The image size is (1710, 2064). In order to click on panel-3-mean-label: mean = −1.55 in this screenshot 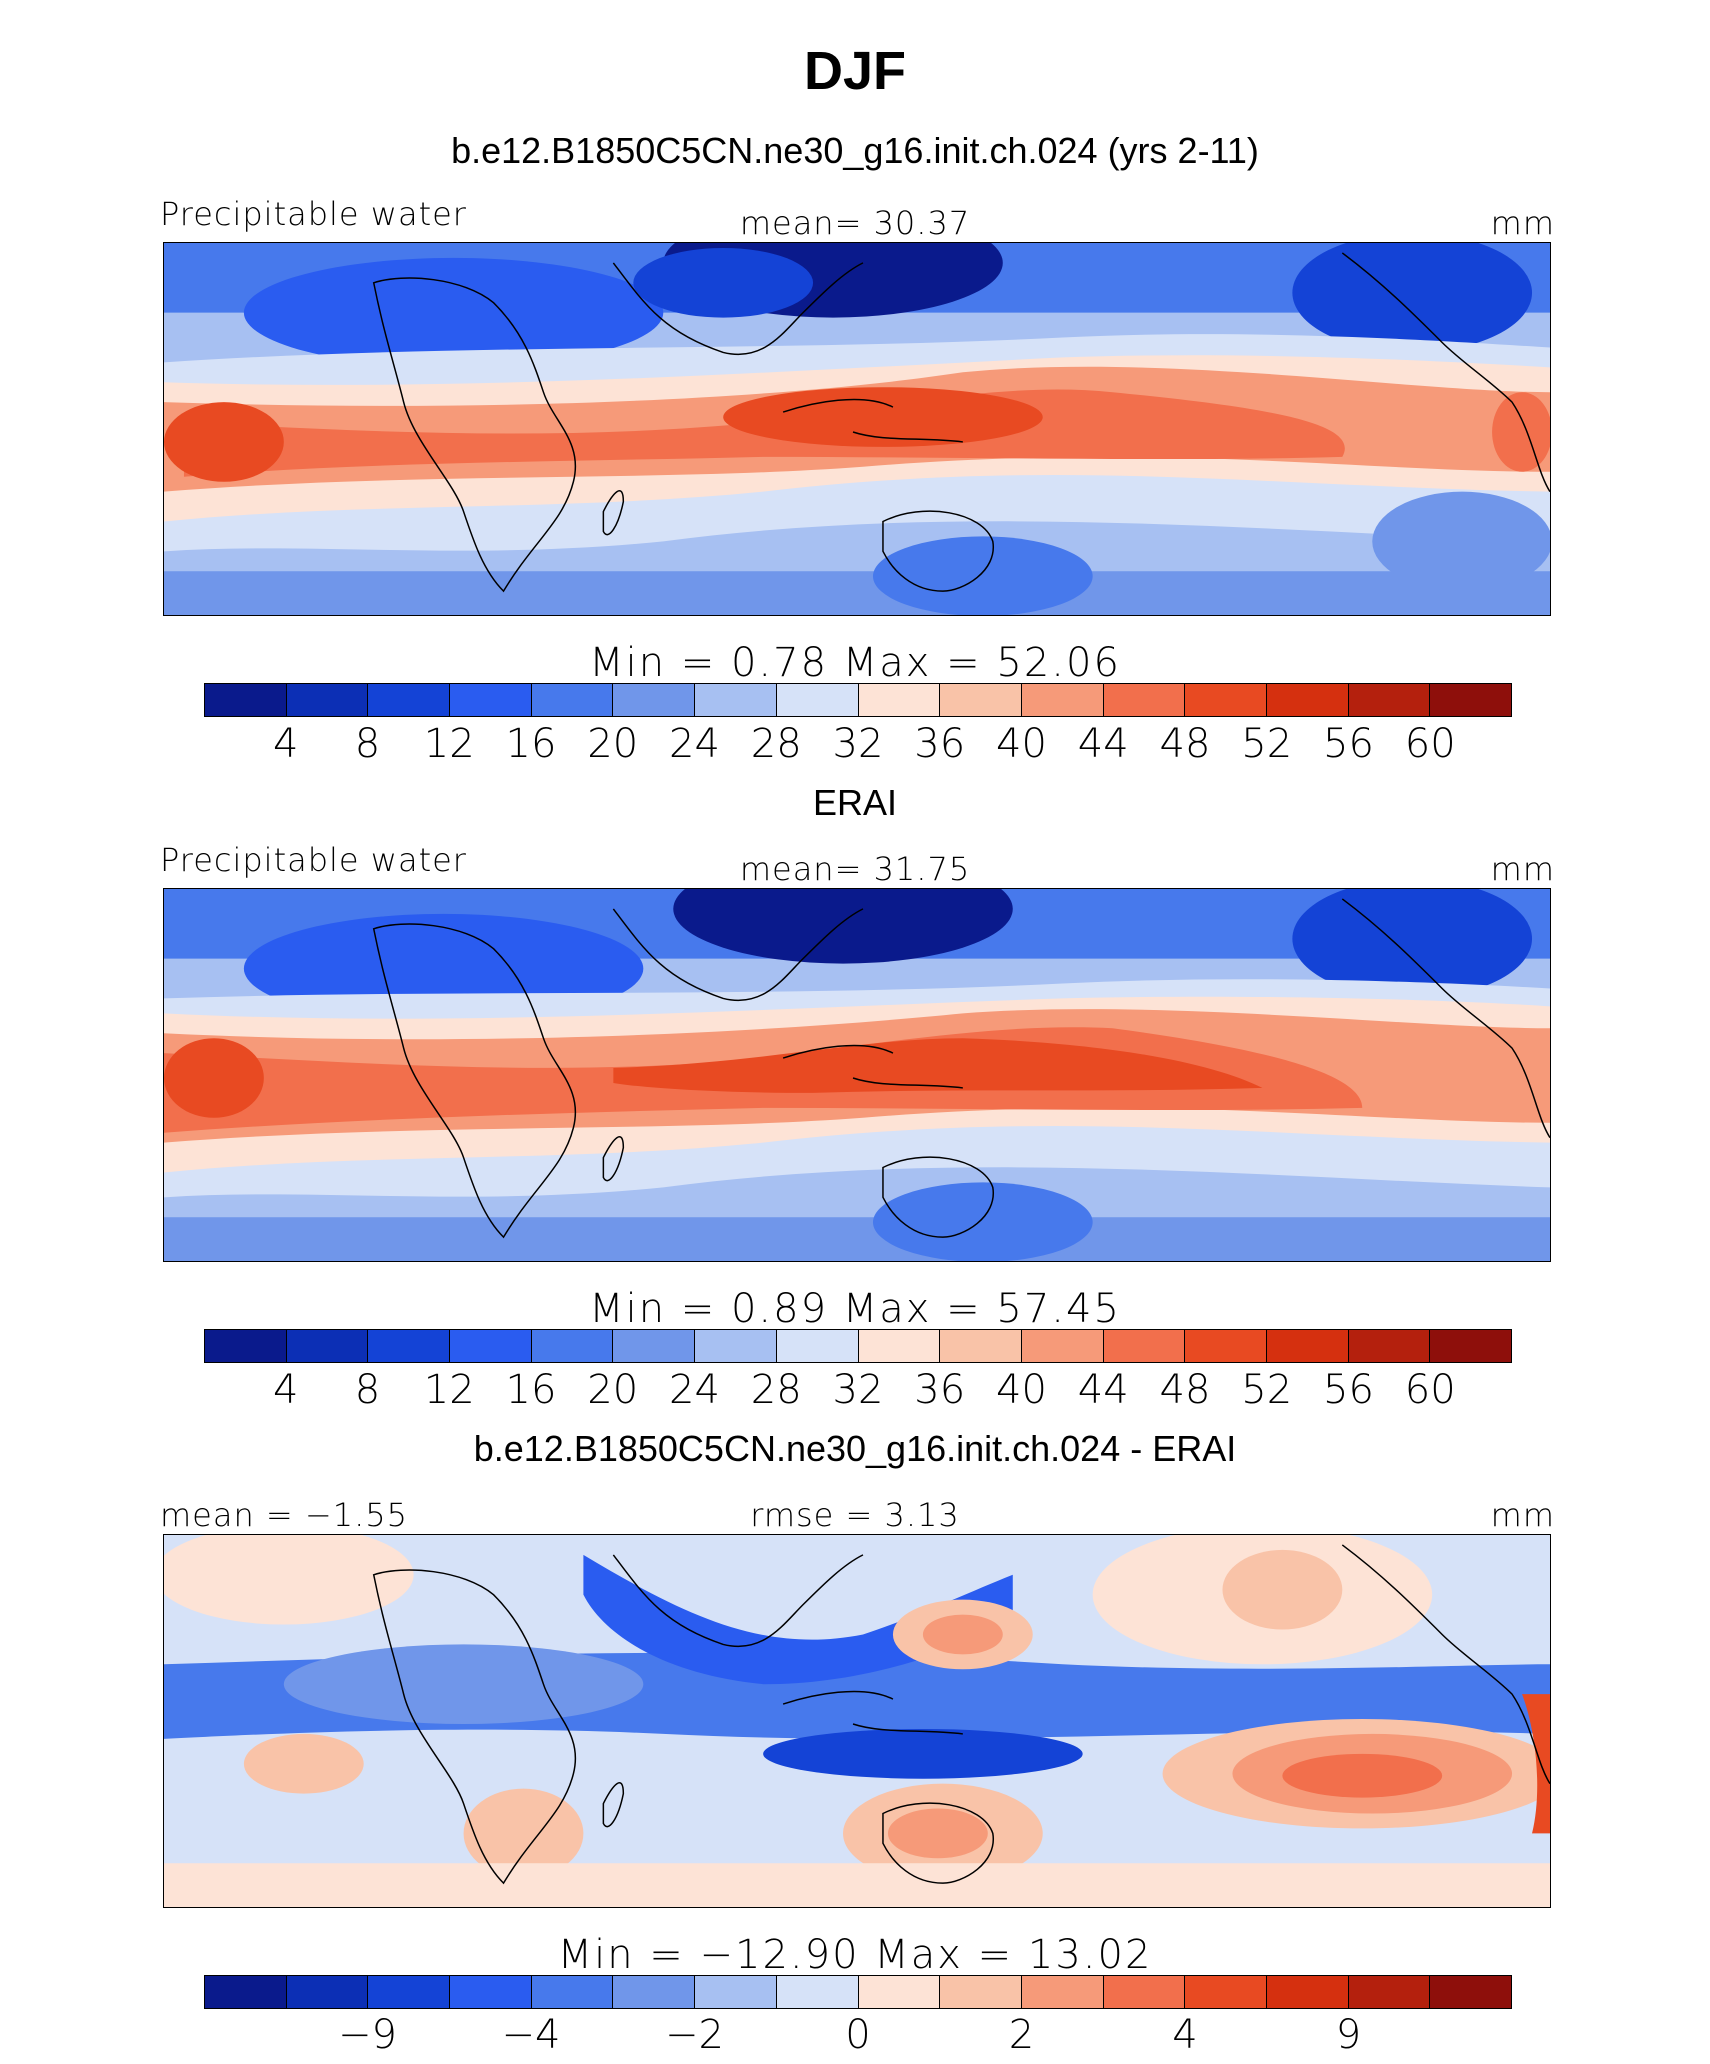, I will do `click(284, 1515)`.